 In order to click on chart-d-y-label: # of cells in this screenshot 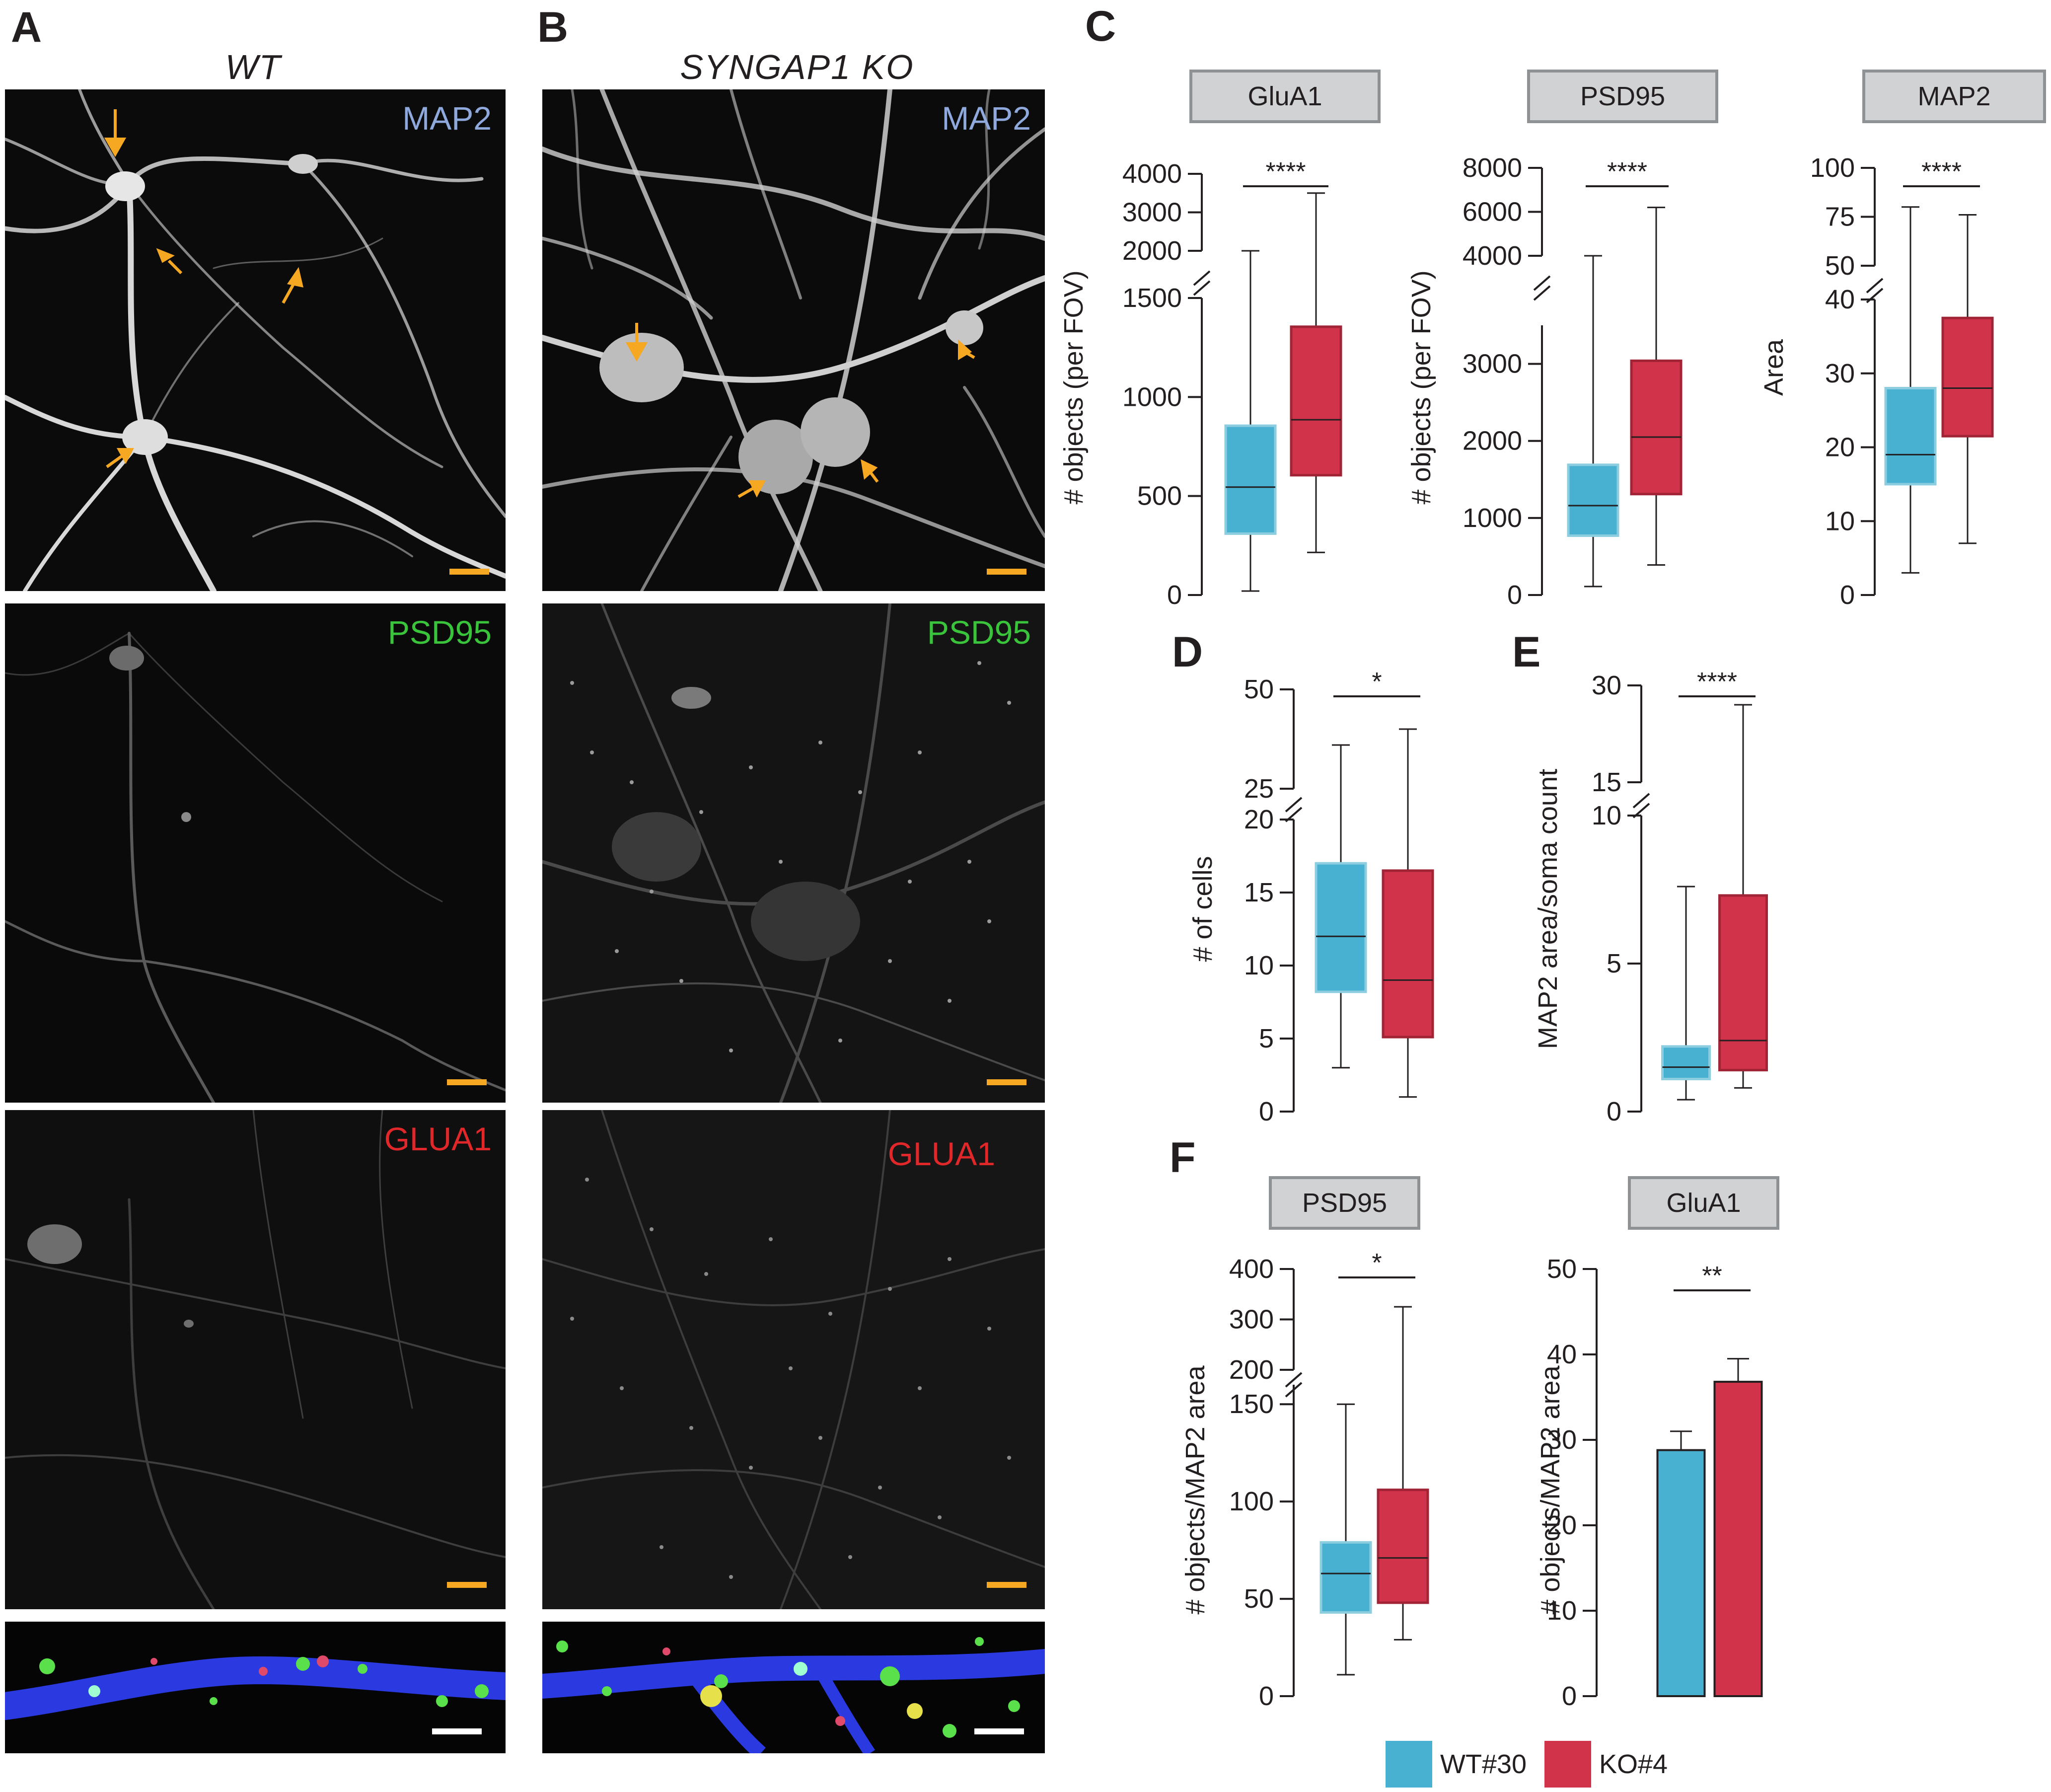, I will do `click(1203, 909)`.